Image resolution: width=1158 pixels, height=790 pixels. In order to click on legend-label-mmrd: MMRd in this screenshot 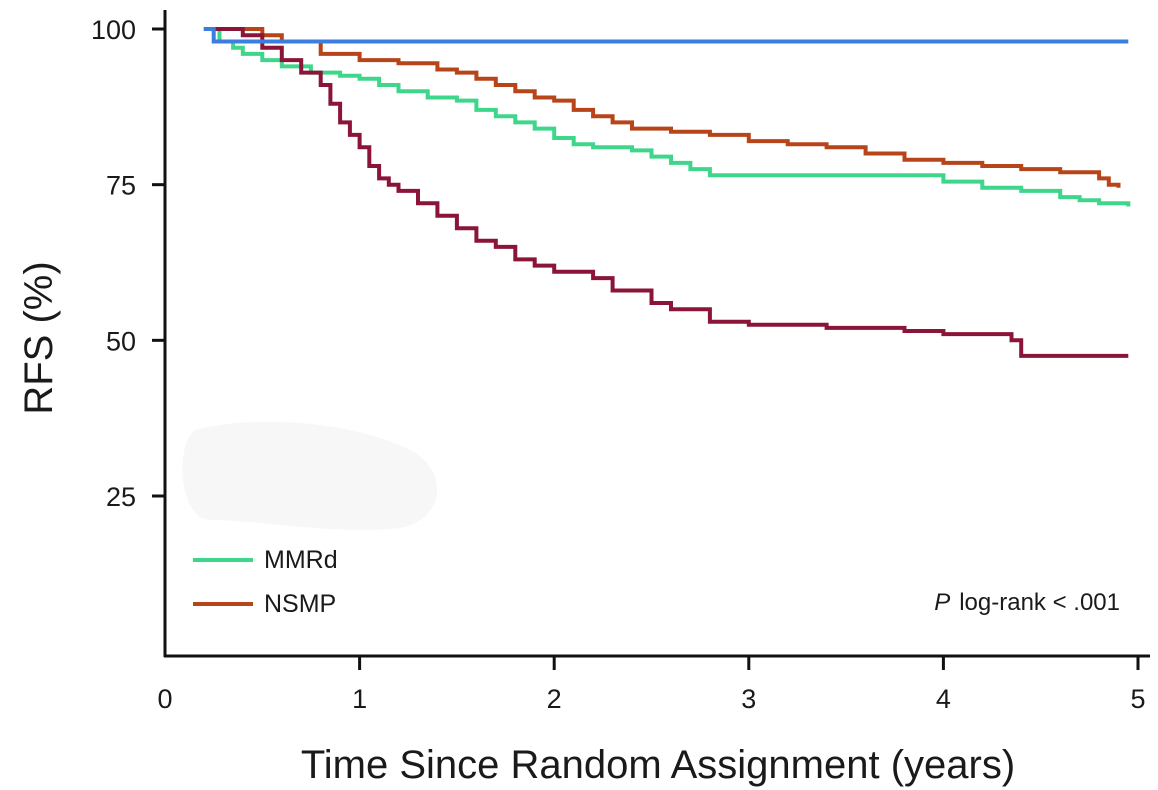, I will do `click(301, 560)`.